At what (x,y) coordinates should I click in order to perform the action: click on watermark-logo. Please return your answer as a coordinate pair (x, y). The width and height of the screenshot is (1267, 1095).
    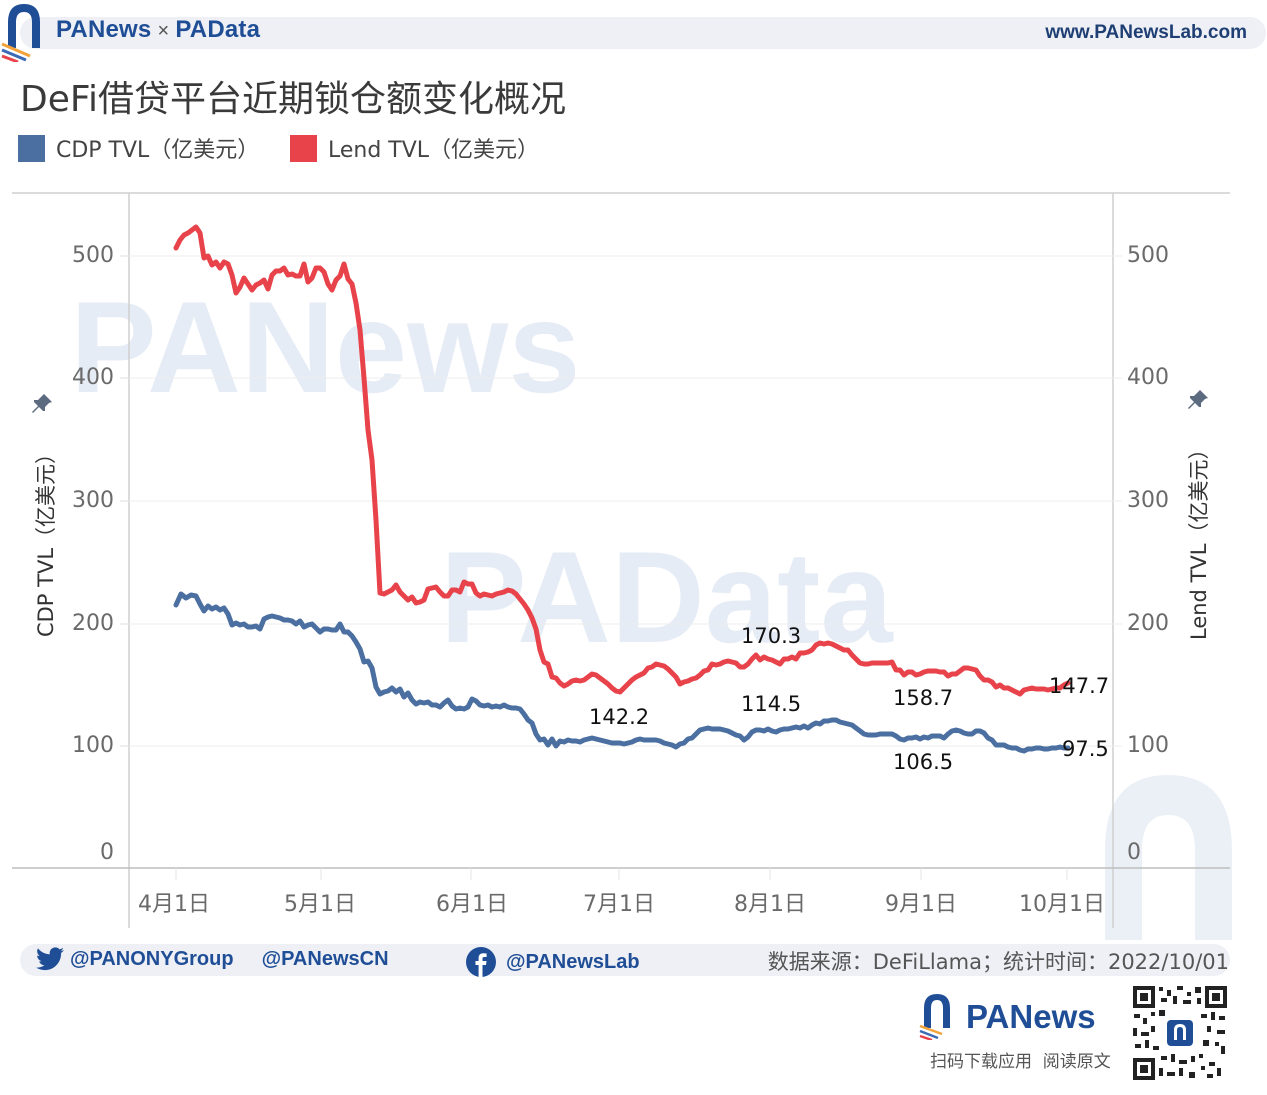
    Looking at the image, I should click on (1168, 857).